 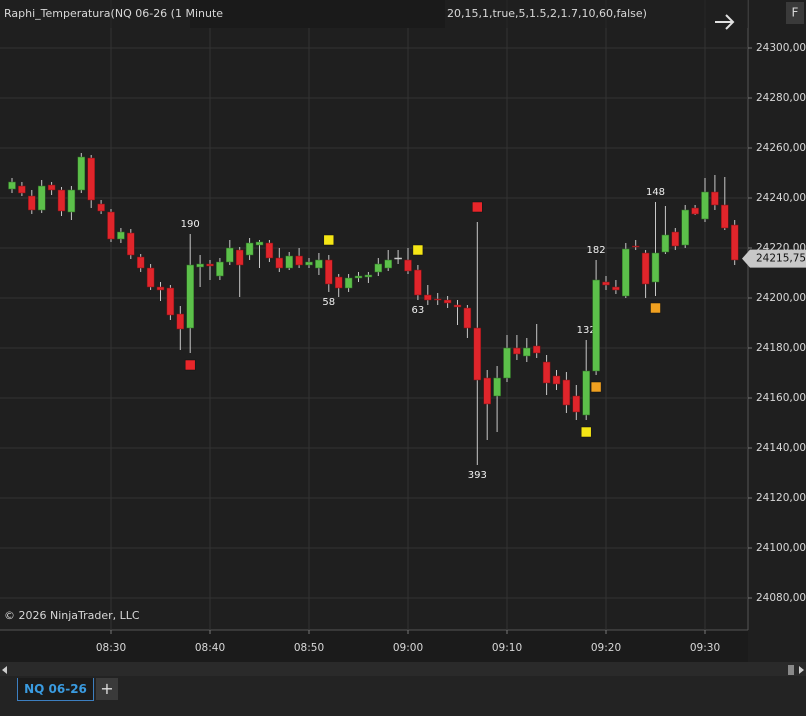 What do you see at coordinates (781, 398) in the screenshot?
I see `y-tick-label: 24160,00` at bounding box center [781, 398].